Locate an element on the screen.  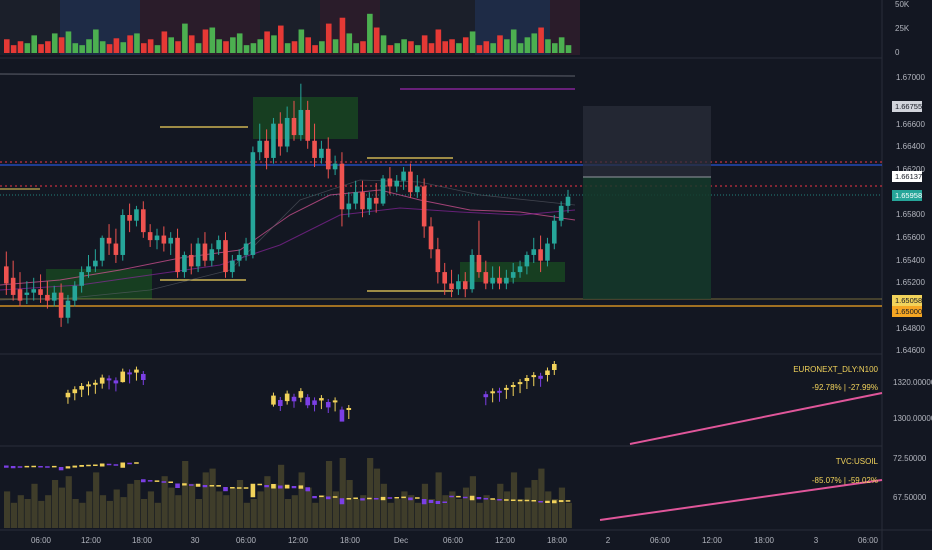
price-badge-label: 1.65000 is located at coordinates (908, 311).